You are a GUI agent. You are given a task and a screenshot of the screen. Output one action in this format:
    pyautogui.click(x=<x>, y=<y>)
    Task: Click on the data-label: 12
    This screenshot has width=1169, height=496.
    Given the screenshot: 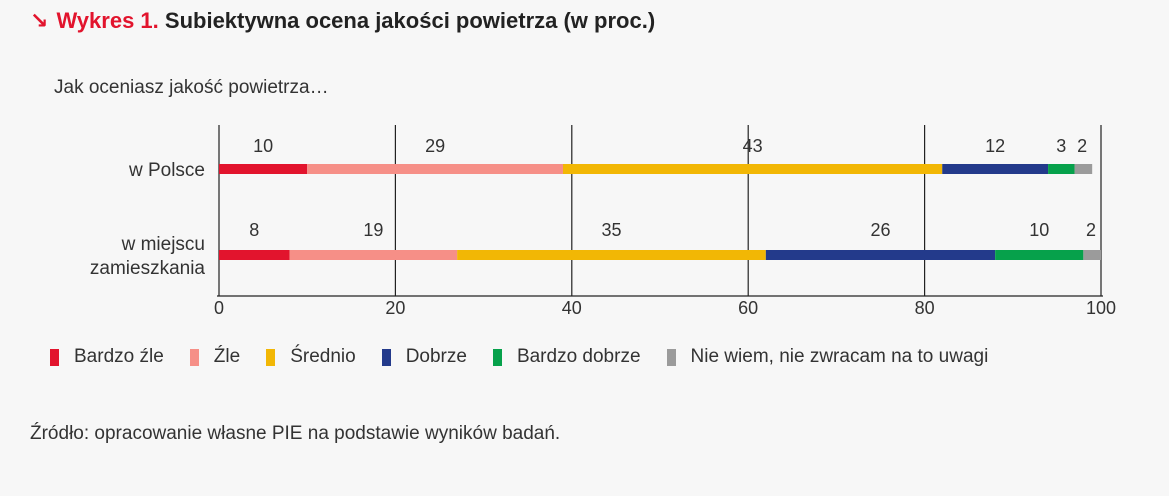 What is the action you would take?
    pyautogui.click(x=995, y=146)
    